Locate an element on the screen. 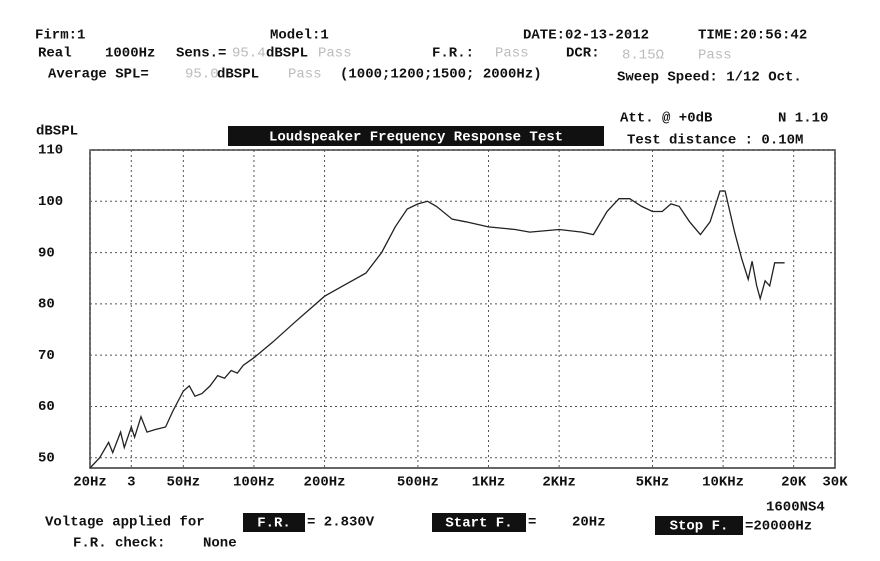  stop-button-text: Stop F. is located at coordinates (699, 527).